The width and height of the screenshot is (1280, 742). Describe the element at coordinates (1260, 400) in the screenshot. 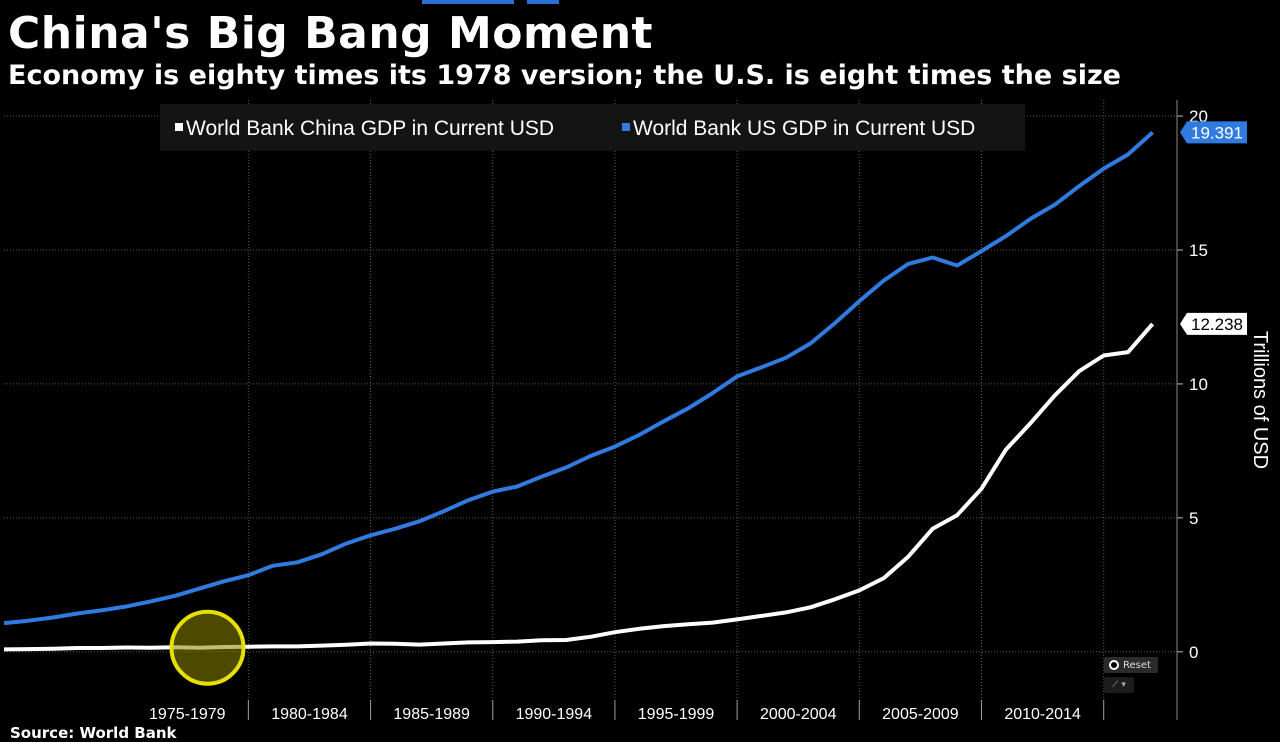

I see `y-axis-title: Trillions of USD` at that location.